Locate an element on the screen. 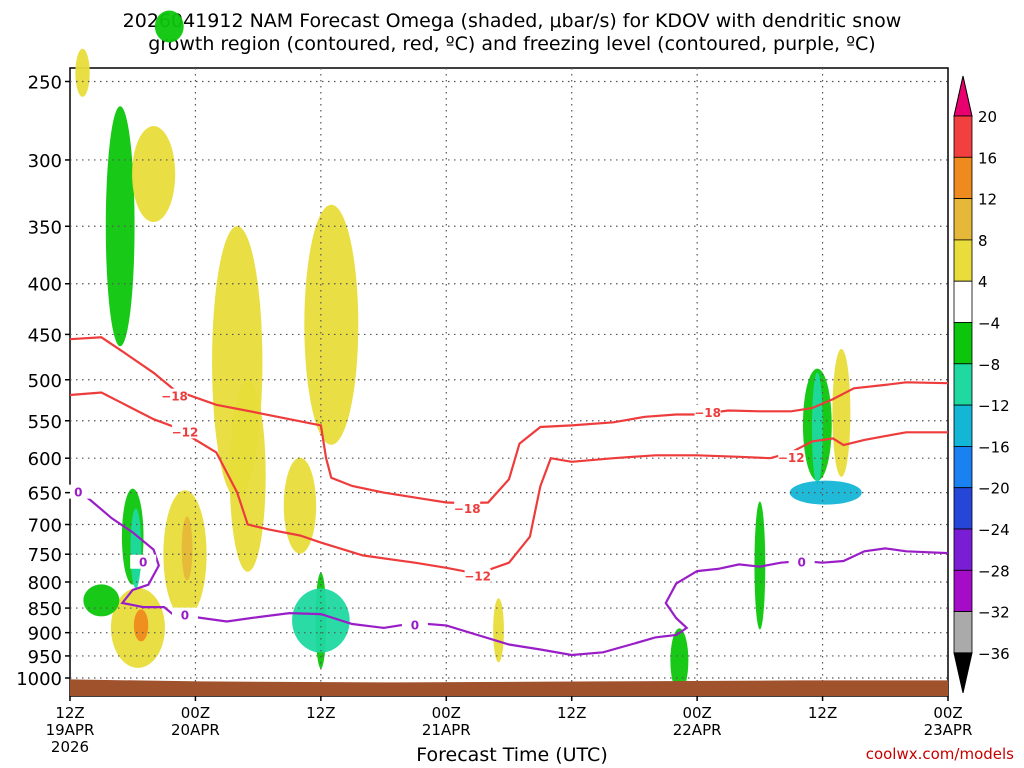  colorbar-label: −28 is located at coordinates (994, 571).